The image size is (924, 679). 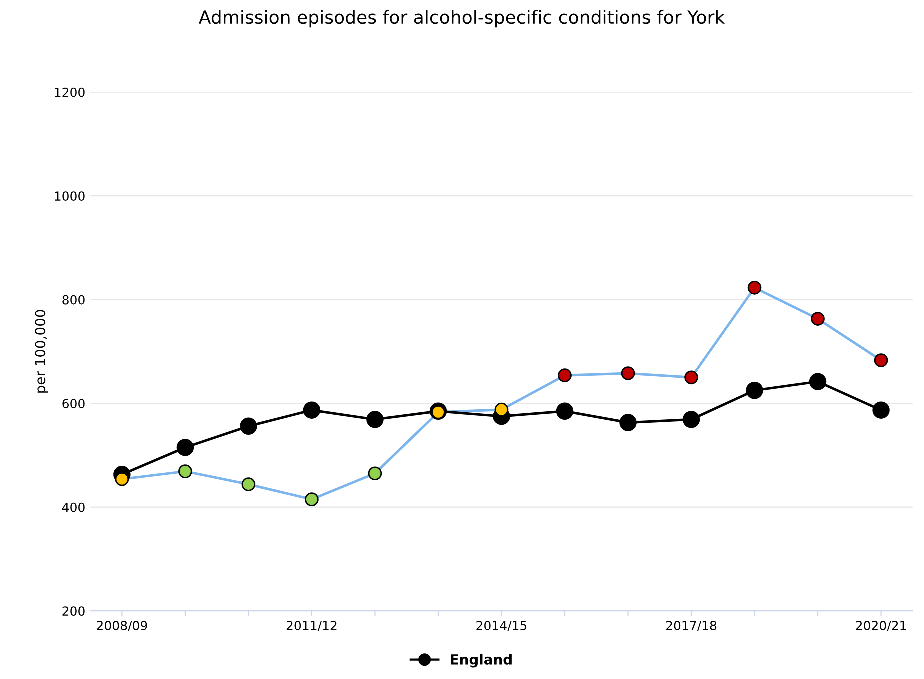 I want to click on x-tick-label: 2017/18, so click(x=691, y=626).